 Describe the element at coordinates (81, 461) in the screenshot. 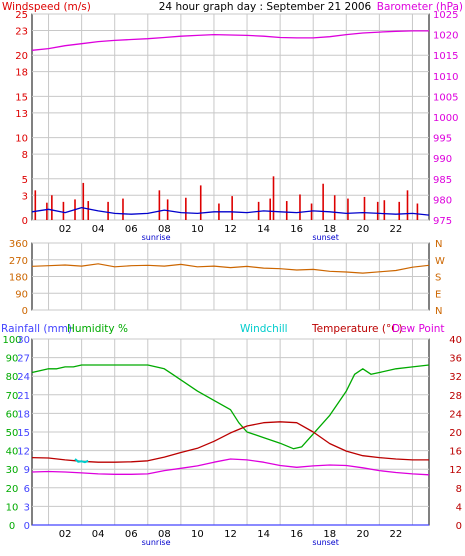

I see `windchill-line` at that location.